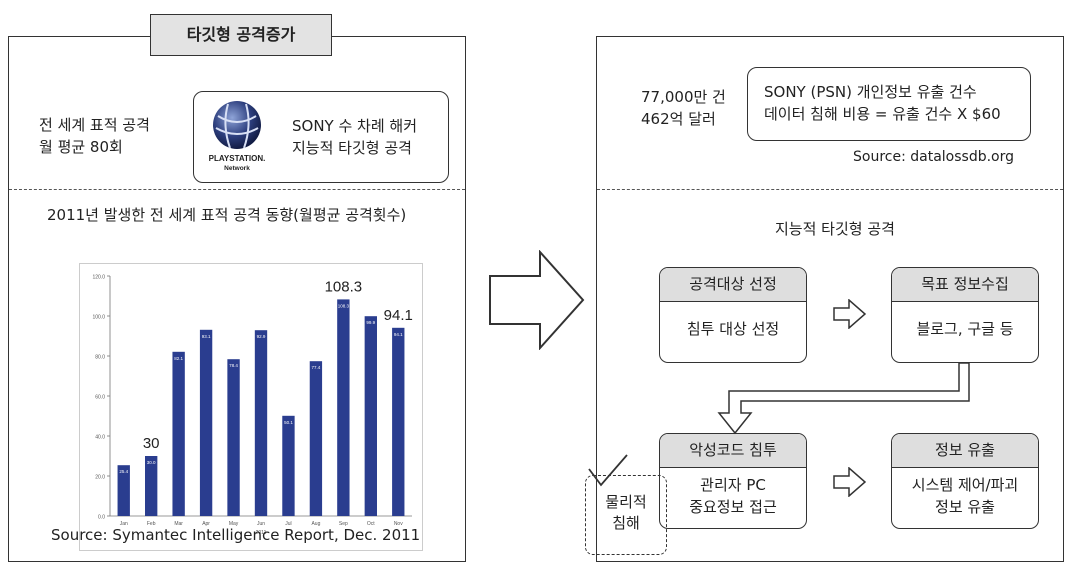  I want to click on step-data-exfiltration: 정보 유출 시스템 제어/파괴 정보 유출, so click(965, 481).